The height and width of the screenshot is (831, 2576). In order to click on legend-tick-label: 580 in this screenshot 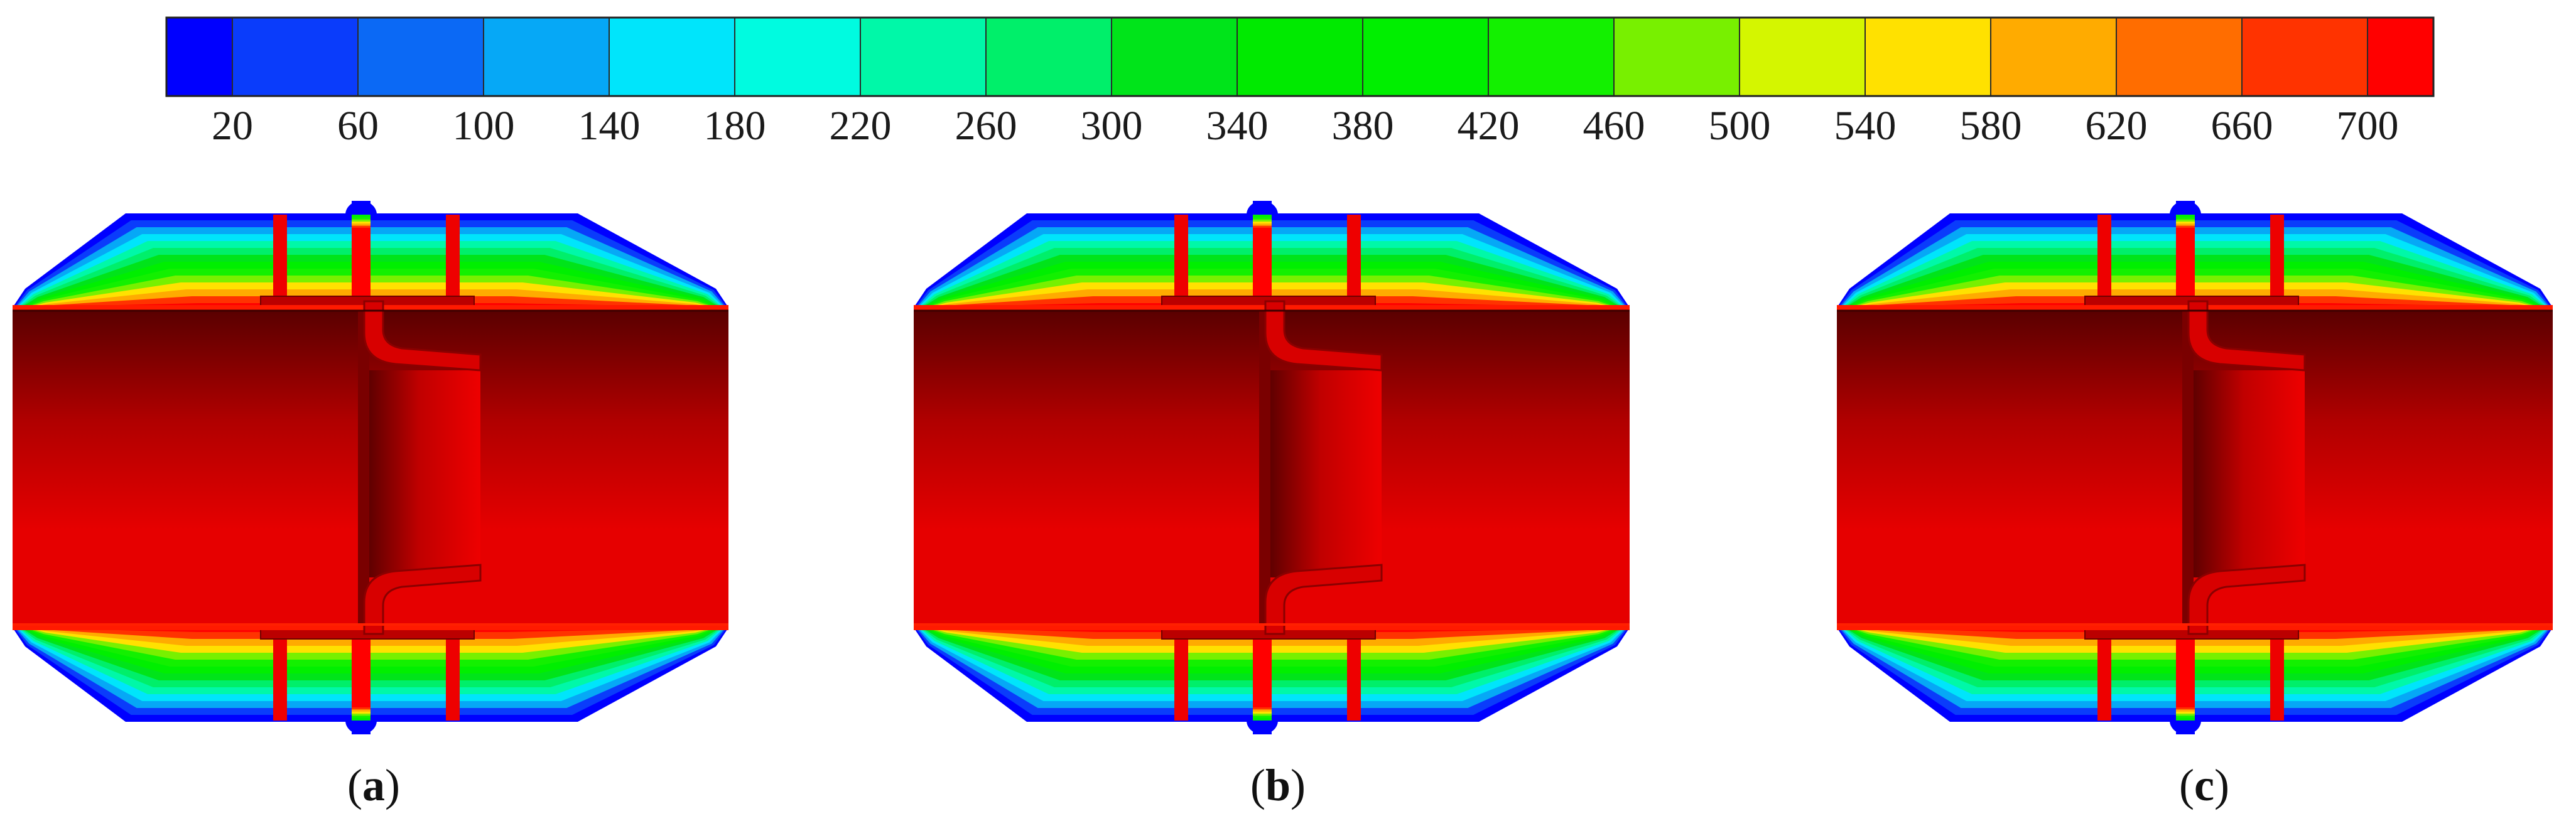, I will do `click(1991, 126)`.